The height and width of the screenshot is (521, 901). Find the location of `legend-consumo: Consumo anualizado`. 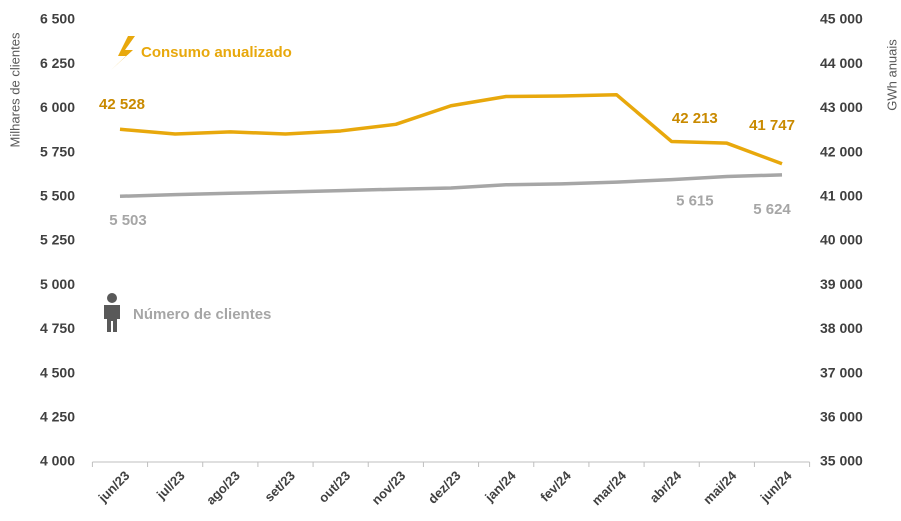

legend-consumo: Consumo anualizado is located at coordinates (216, 52).